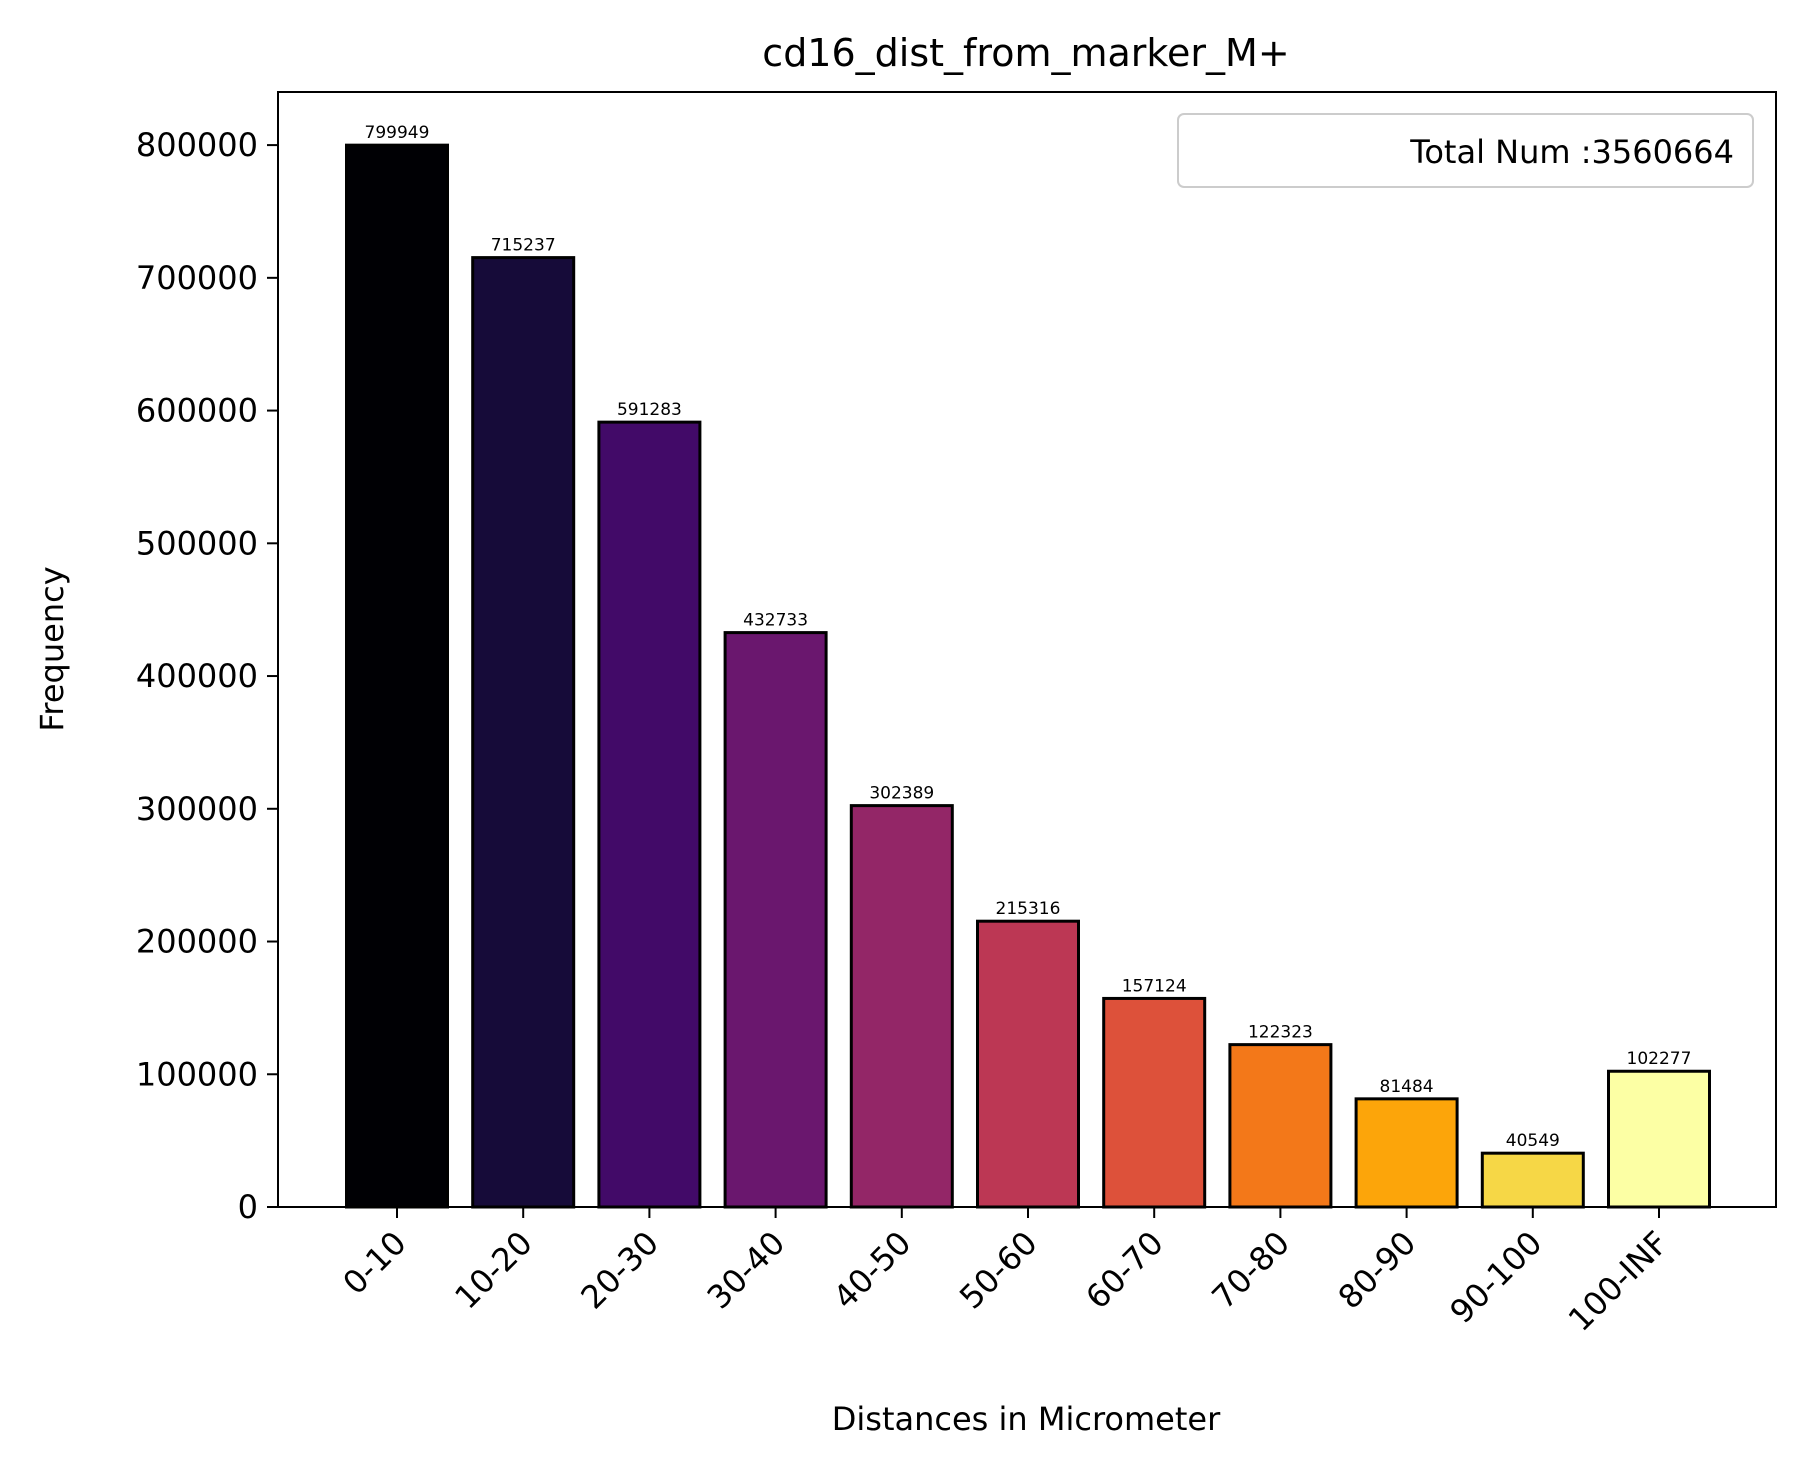 This screenshot has width=1794, height=1468. What do you see at coordinates (1025, 53) in the screenshot?
I see `chart-title: cd16_dist_from_marker_M+` at bounding box center [1025, 53].